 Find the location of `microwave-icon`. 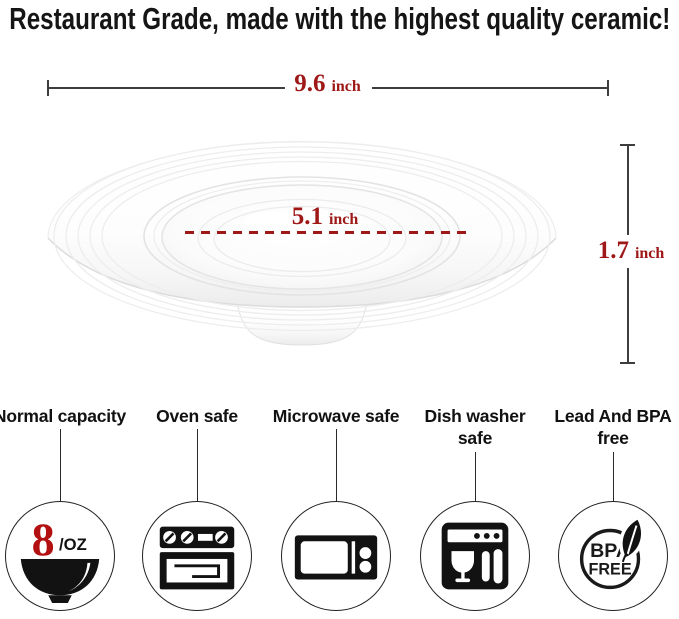

microwave-icon is located at coordinates (336, 557).